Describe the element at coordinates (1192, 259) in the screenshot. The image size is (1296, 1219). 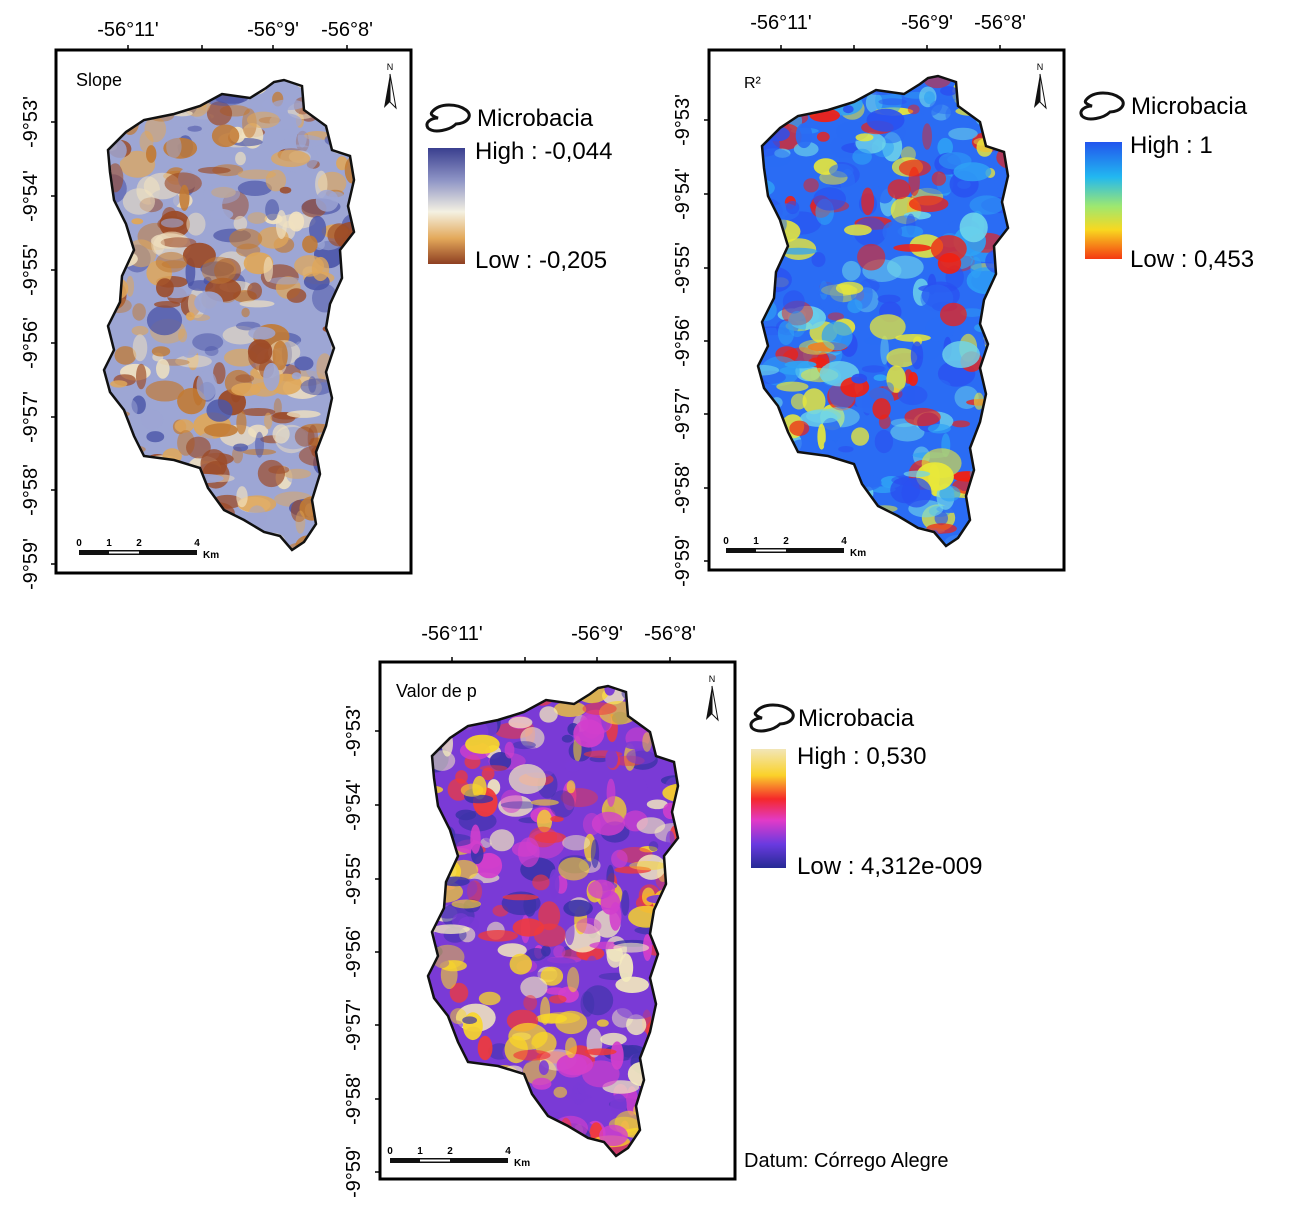
I see `legend-low: Low : 0,453` at that location.